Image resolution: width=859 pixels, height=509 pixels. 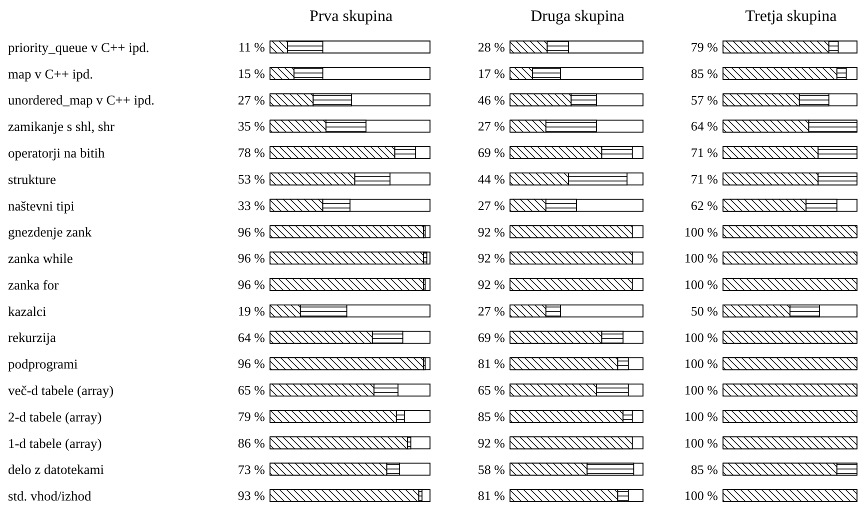 I want to click on data-label: 50 %, so click(x=704, y=310).